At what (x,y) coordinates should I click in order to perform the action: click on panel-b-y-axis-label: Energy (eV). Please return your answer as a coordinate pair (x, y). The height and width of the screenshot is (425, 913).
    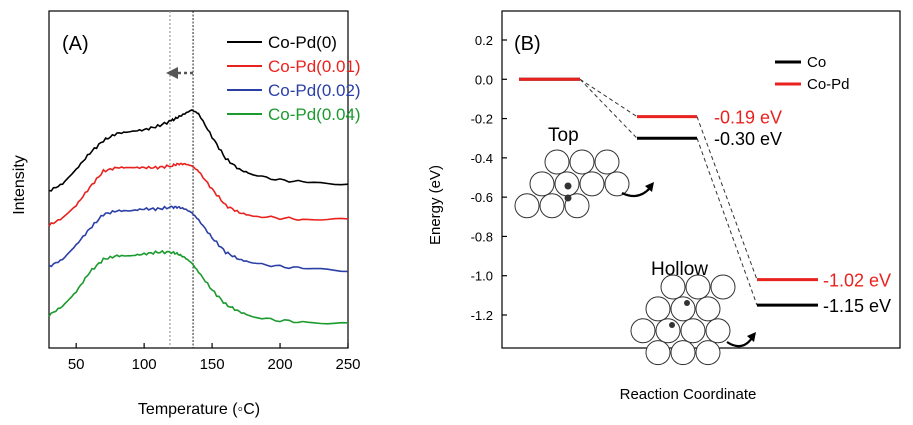
    Looking at the image, I should click on (435, 205).